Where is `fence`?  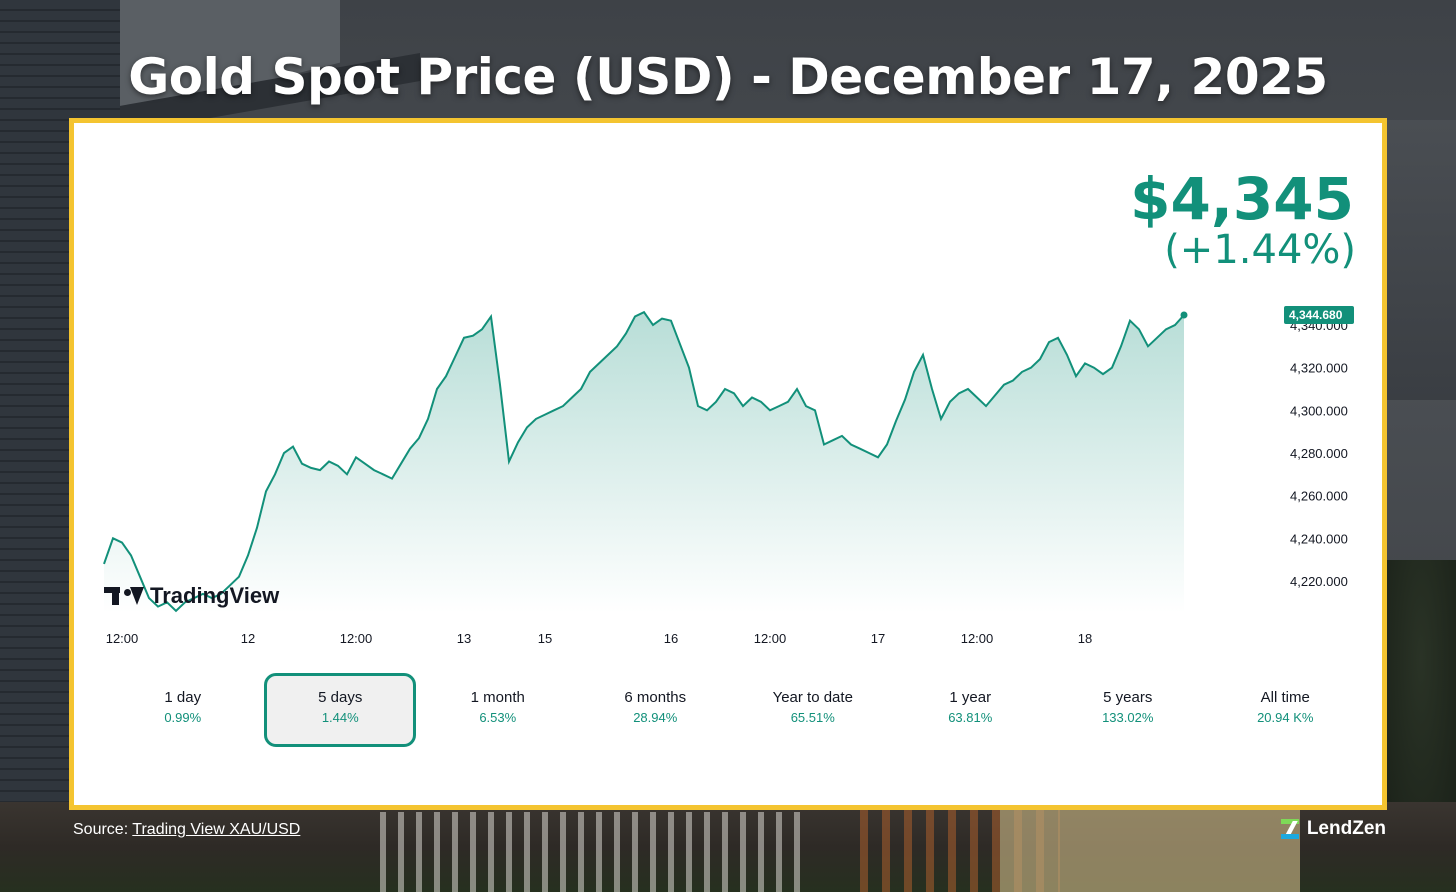 fence is located at coordinates (590, 852).